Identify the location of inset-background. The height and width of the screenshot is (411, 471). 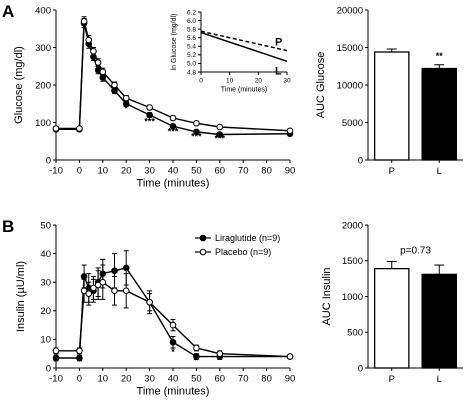
(236, 54).